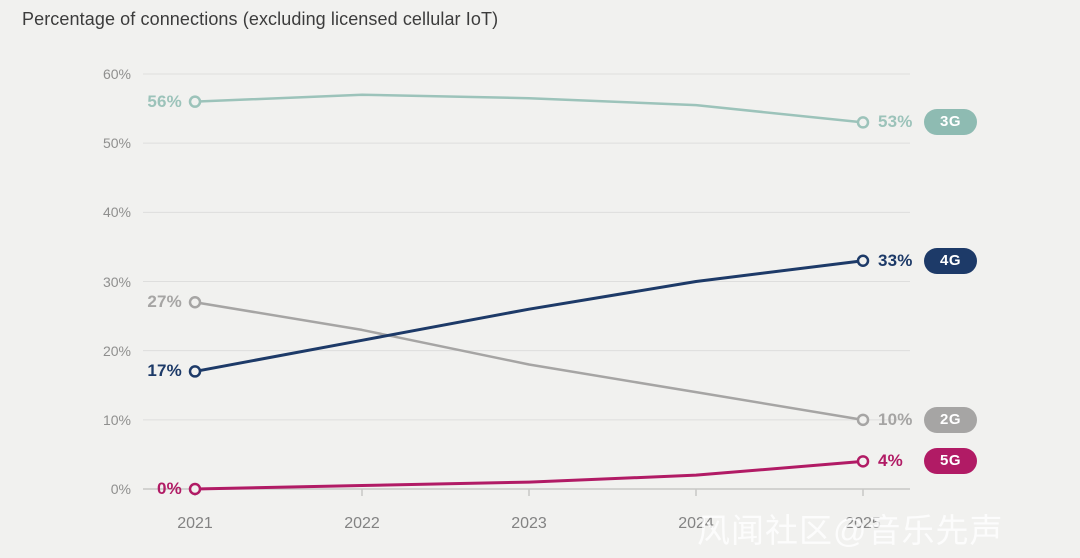  I want to click on value-label-4G-end: 33%, so click(895, 260).